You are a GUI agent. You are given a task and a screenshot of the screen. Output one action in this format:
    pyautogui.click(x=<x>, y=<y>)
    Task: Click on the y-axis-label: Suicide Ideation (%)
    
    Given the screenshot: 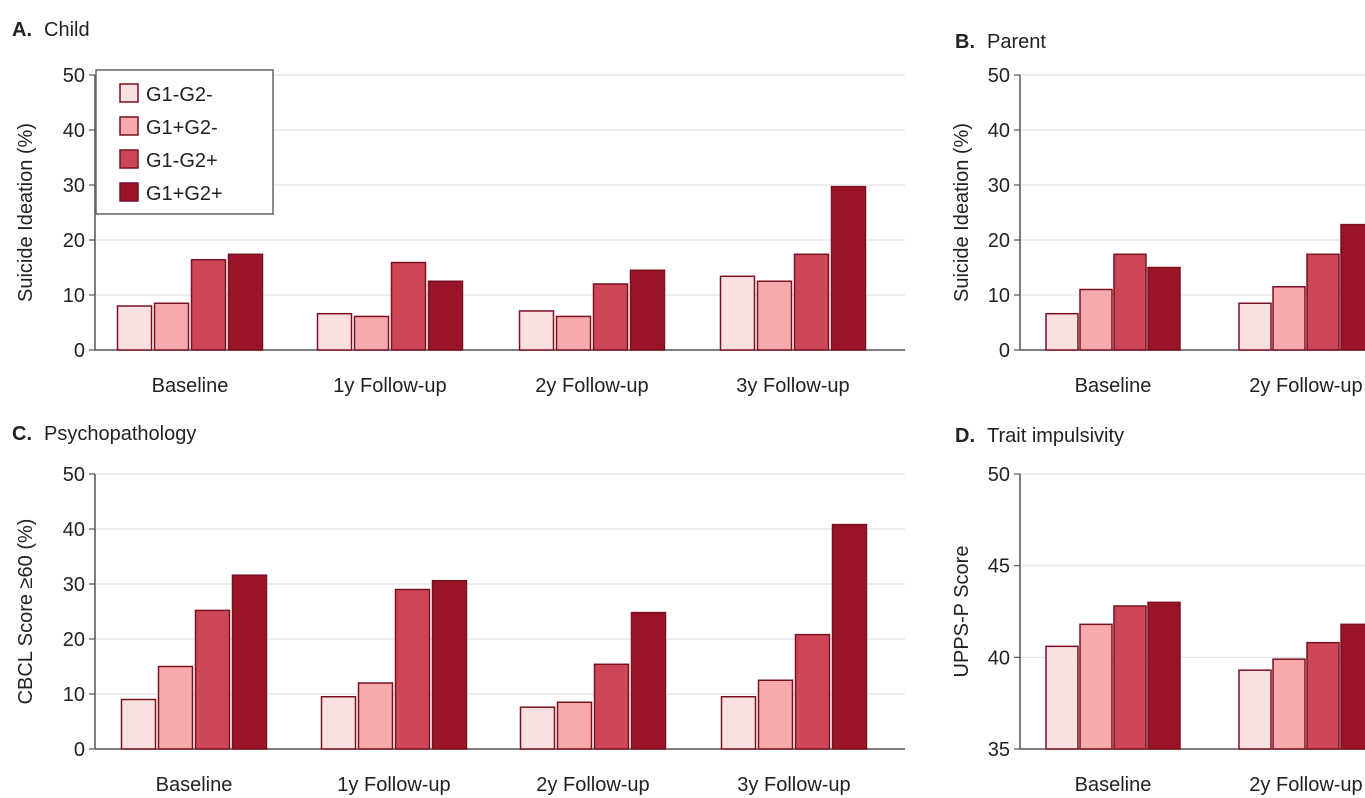 What is the action you would take?
    pyautogui.click(x=962, y=212)
    